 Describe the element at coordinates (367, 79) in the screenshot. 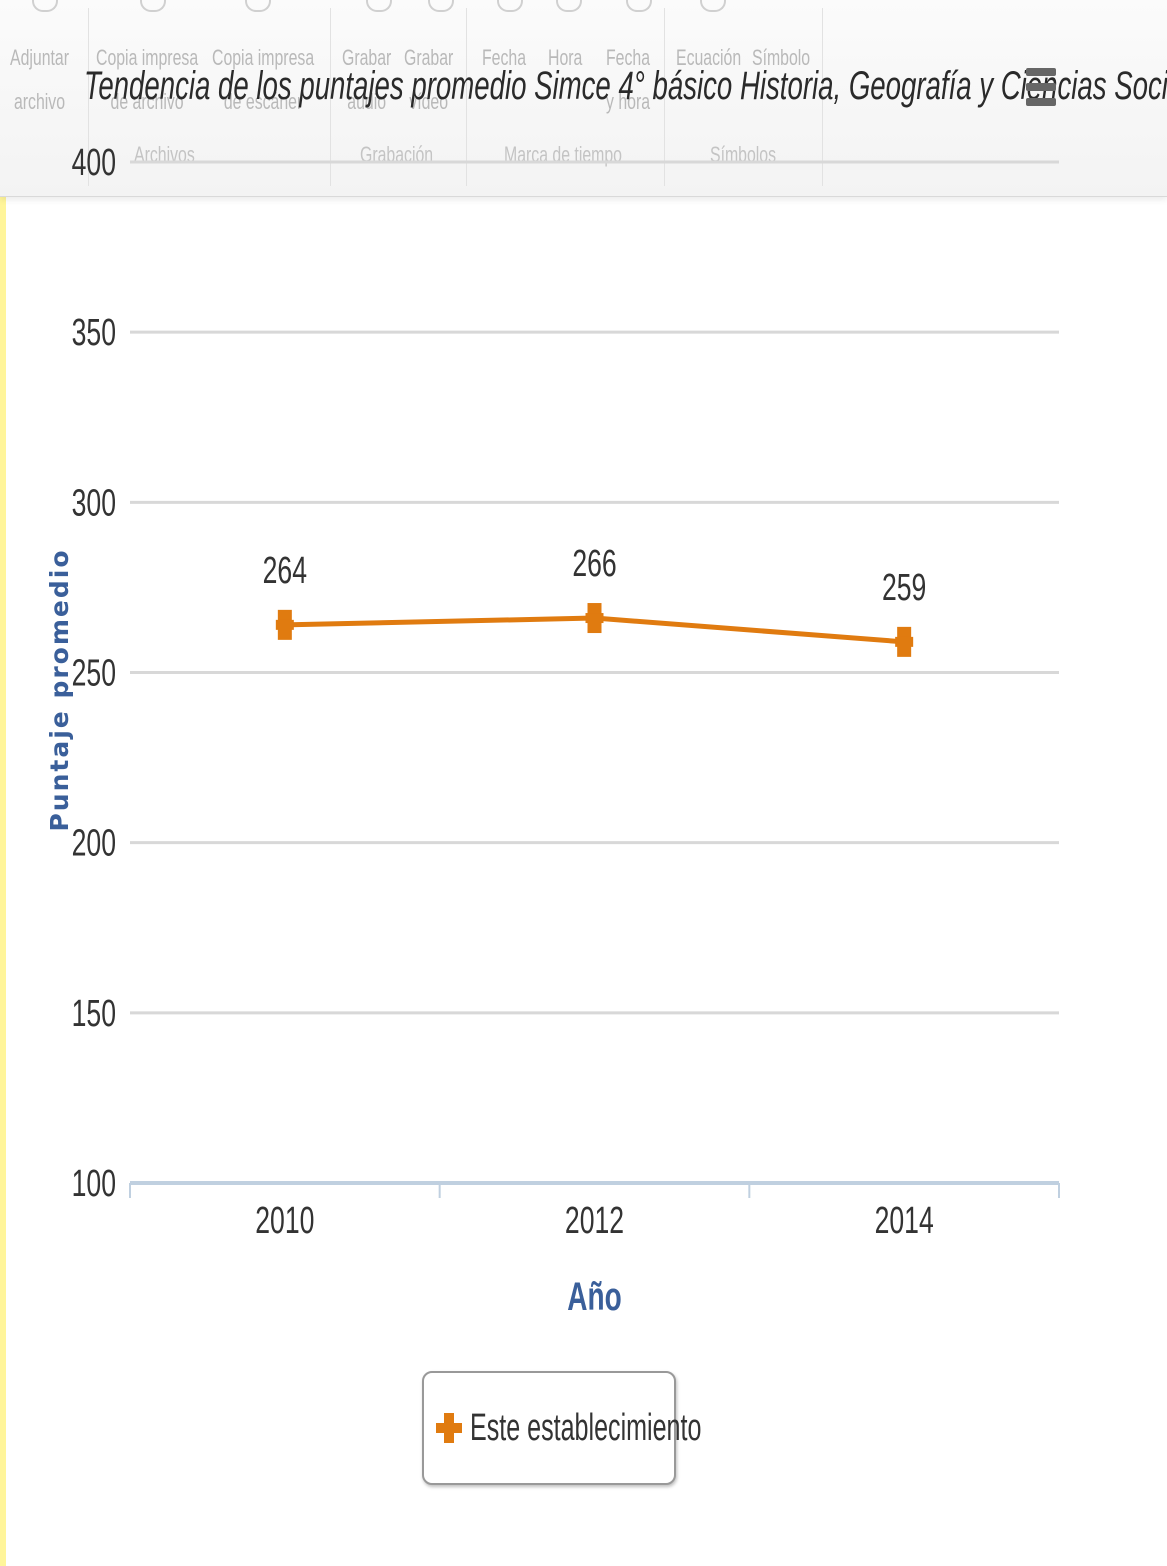

I see `ribbon-grabar-audio: Grabar audio` at that location.